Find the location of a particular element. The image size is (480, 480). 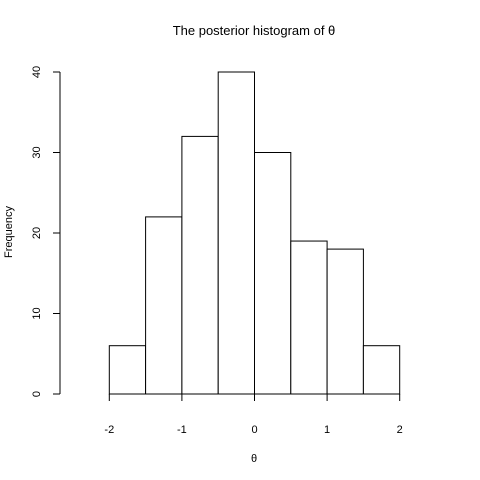

x-tick-label-3: 1 is located at coordinates (327, 430).